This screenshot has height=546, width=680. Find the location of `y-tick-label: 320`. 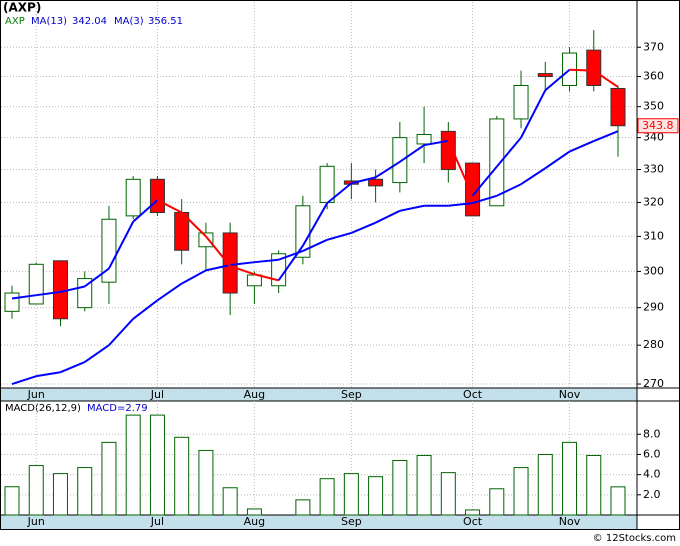

y-tick-label: 320 is located at coordinates (653, 201).